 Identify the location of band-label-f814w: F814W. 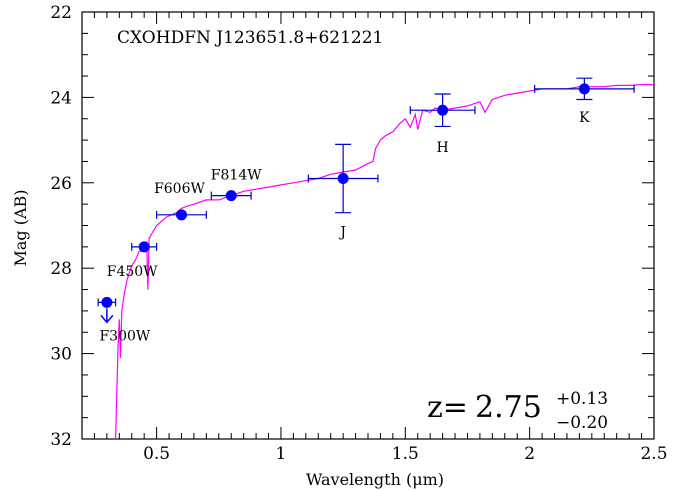
(236, 176).